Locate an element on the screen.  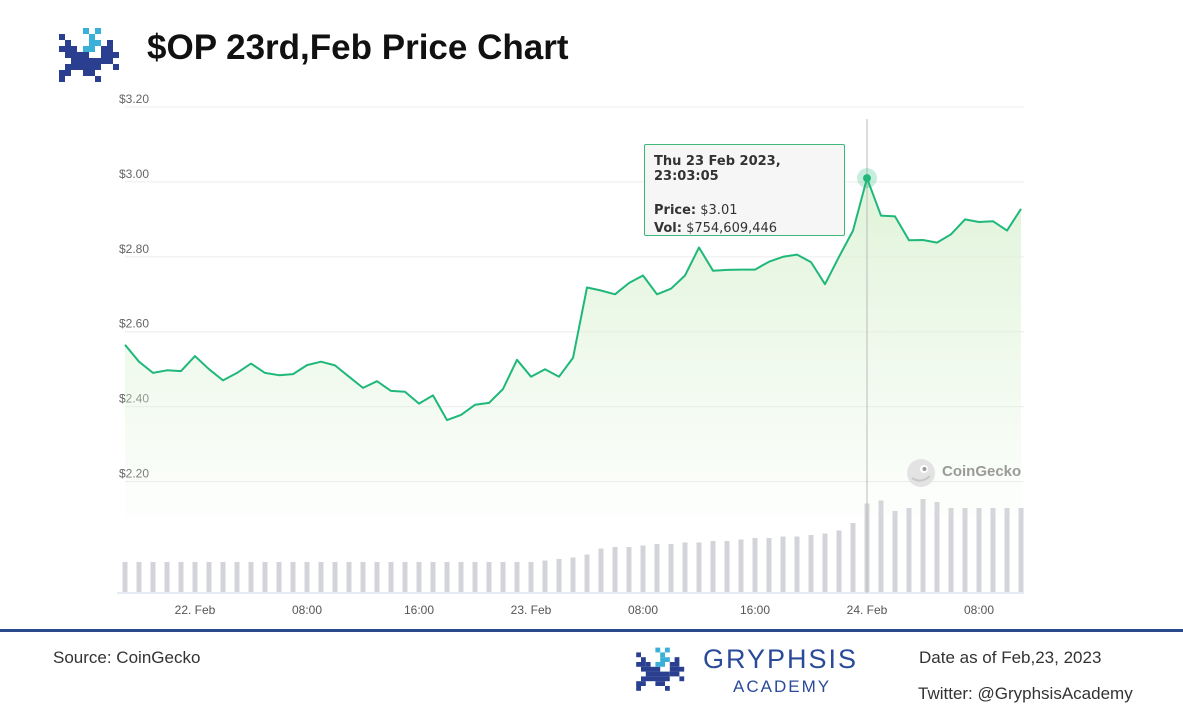
y-tick-label: $3.20 is located at coordinates (134, 99).